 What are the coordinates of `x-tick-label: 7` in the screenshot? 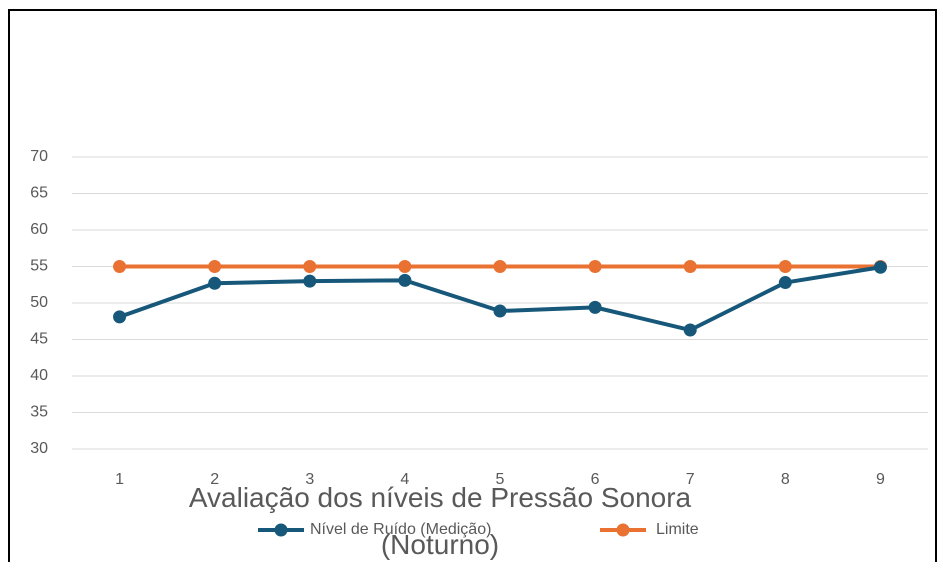 It's located at (690, 479).